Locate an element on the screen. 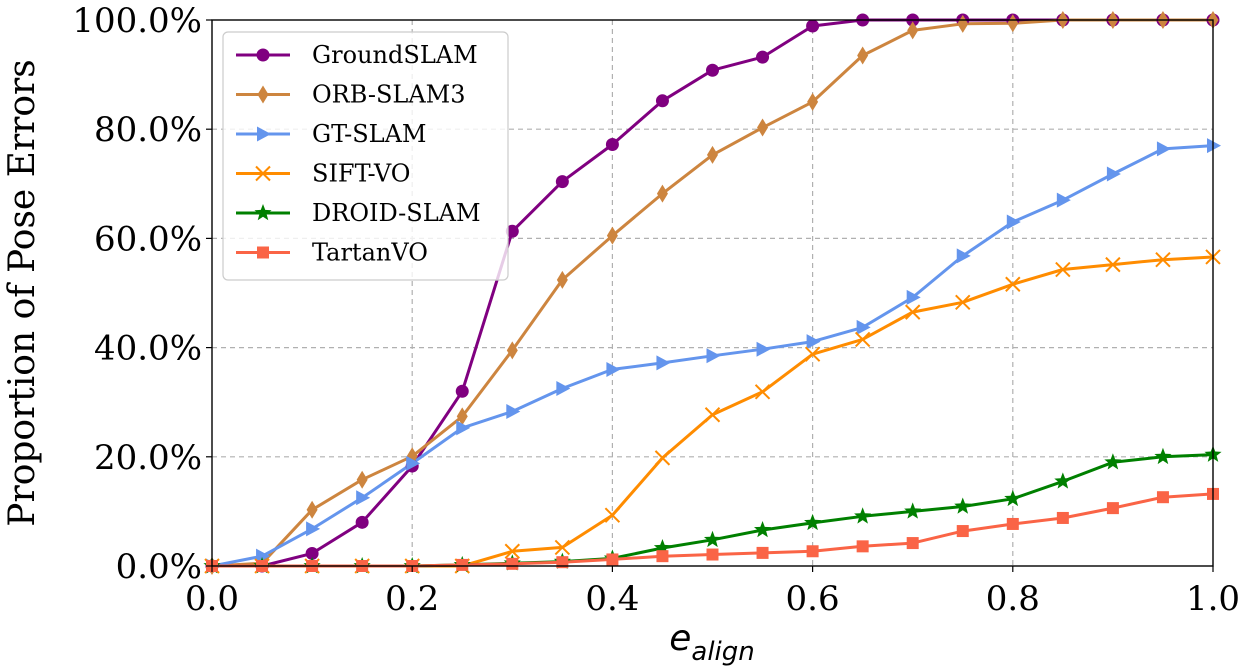  y-tick-label: 80.0% is located at coordinates (148, 130).